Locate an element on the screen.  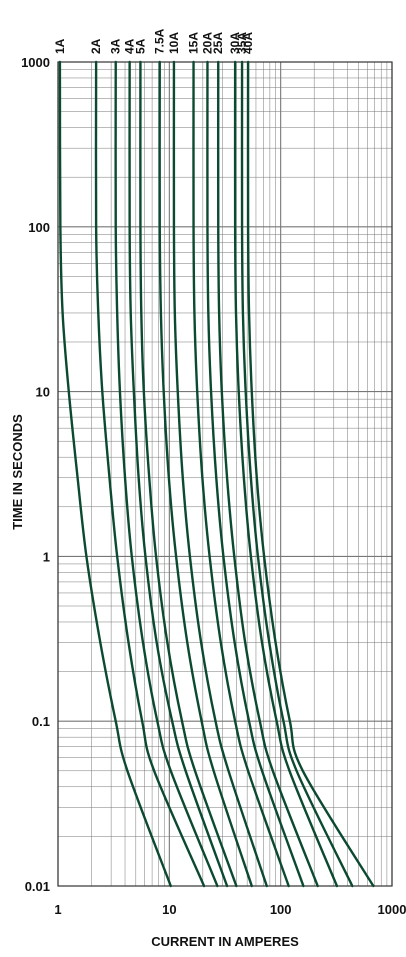
series-label: 35A is located at coordinates (242, 43).